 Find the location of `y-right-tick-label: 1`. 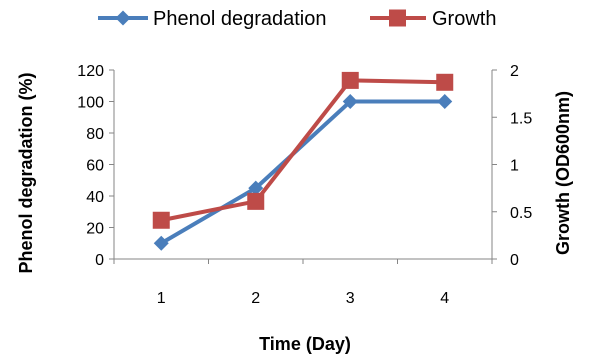

y-right-tick-label: 1 is located at coordinates (514, 166).